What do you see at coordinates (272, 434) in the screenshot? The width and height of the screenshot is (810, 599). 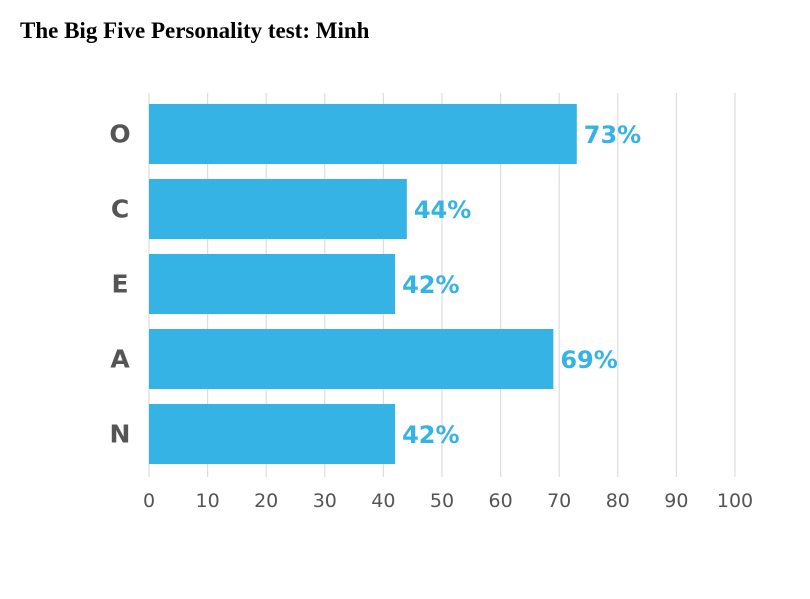 I see `bar-N` at bounding box center [272, 434].